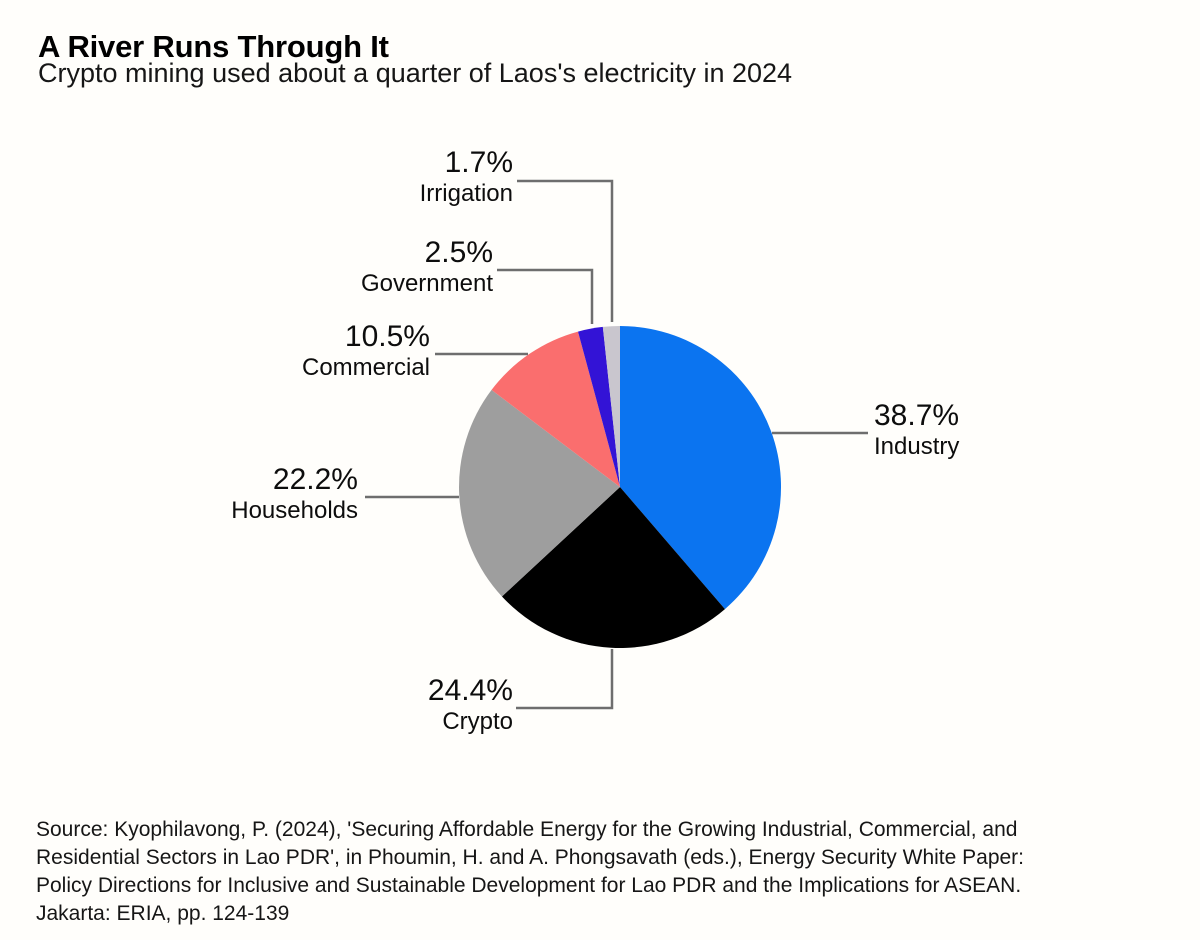 Image resolution: width=1200 pixels, height=940 pixels. I want to click on slice-pct-commercial: 10.5%, so click(387, 336).